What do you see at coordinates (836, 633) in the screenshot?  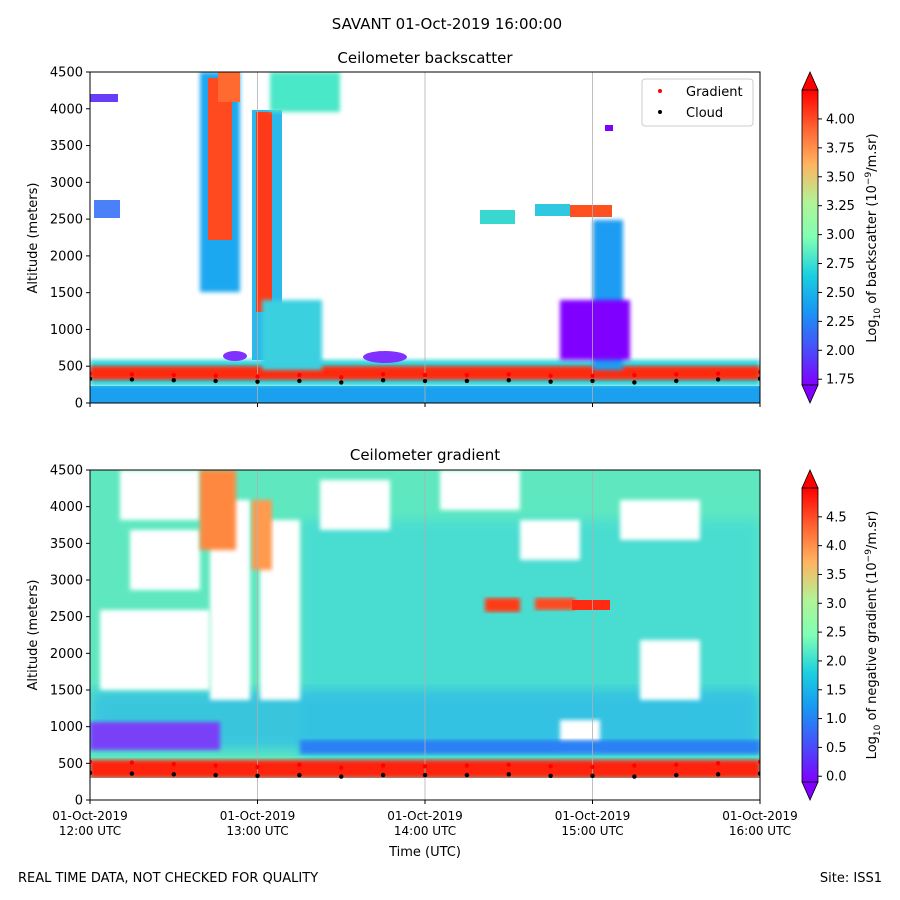 I see `colorbar-tick-label: 2.5` at bounding box center [836, 633].